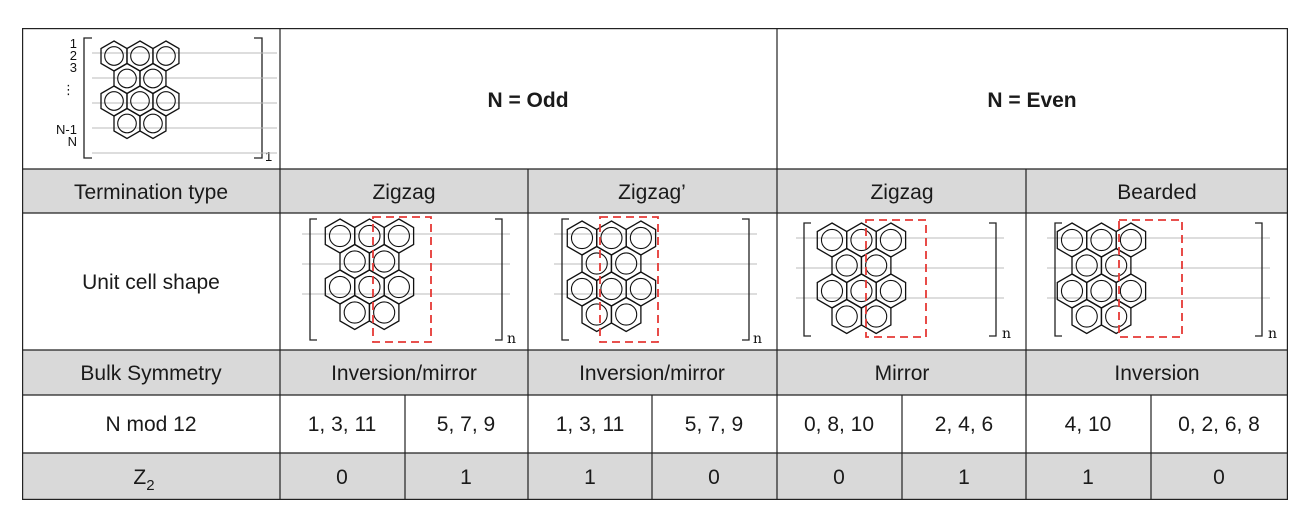 The width and height of the screenshot is (1310, 530). I want to click on row-index-dots: ⋮, so click(68, 89).